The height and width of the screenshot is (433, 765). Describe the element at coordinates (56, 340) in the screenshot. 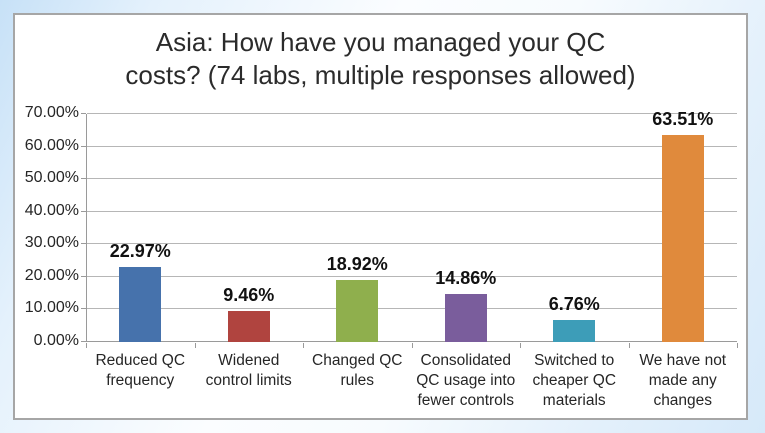

I see `y-tick-label: 0.00%` at that location.